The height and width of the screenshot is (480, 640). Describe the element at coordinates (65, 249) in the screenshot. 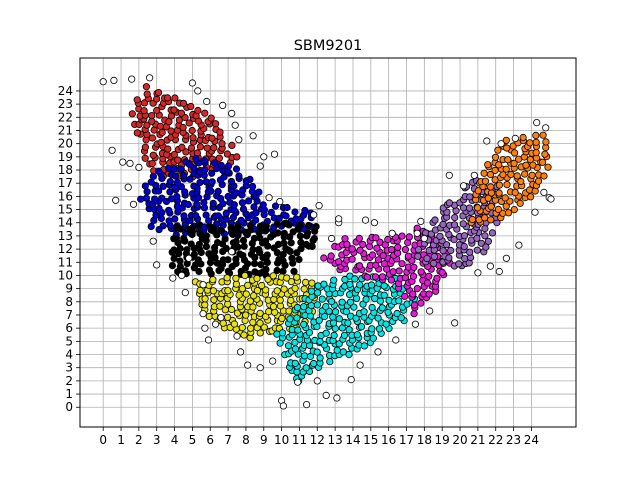

I see `y-tick-label: 12` at that location.